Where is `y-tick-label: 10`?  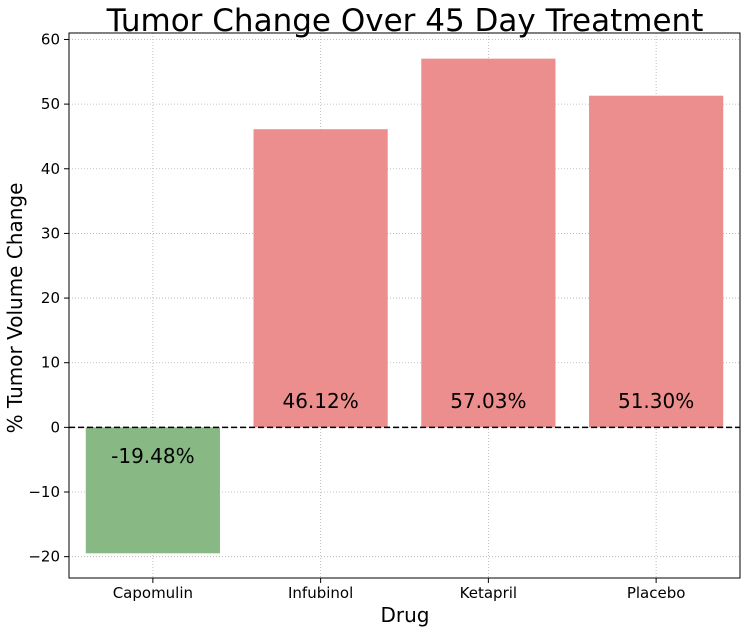 y-tick-label: 10 is located at coordinates (50, 363).